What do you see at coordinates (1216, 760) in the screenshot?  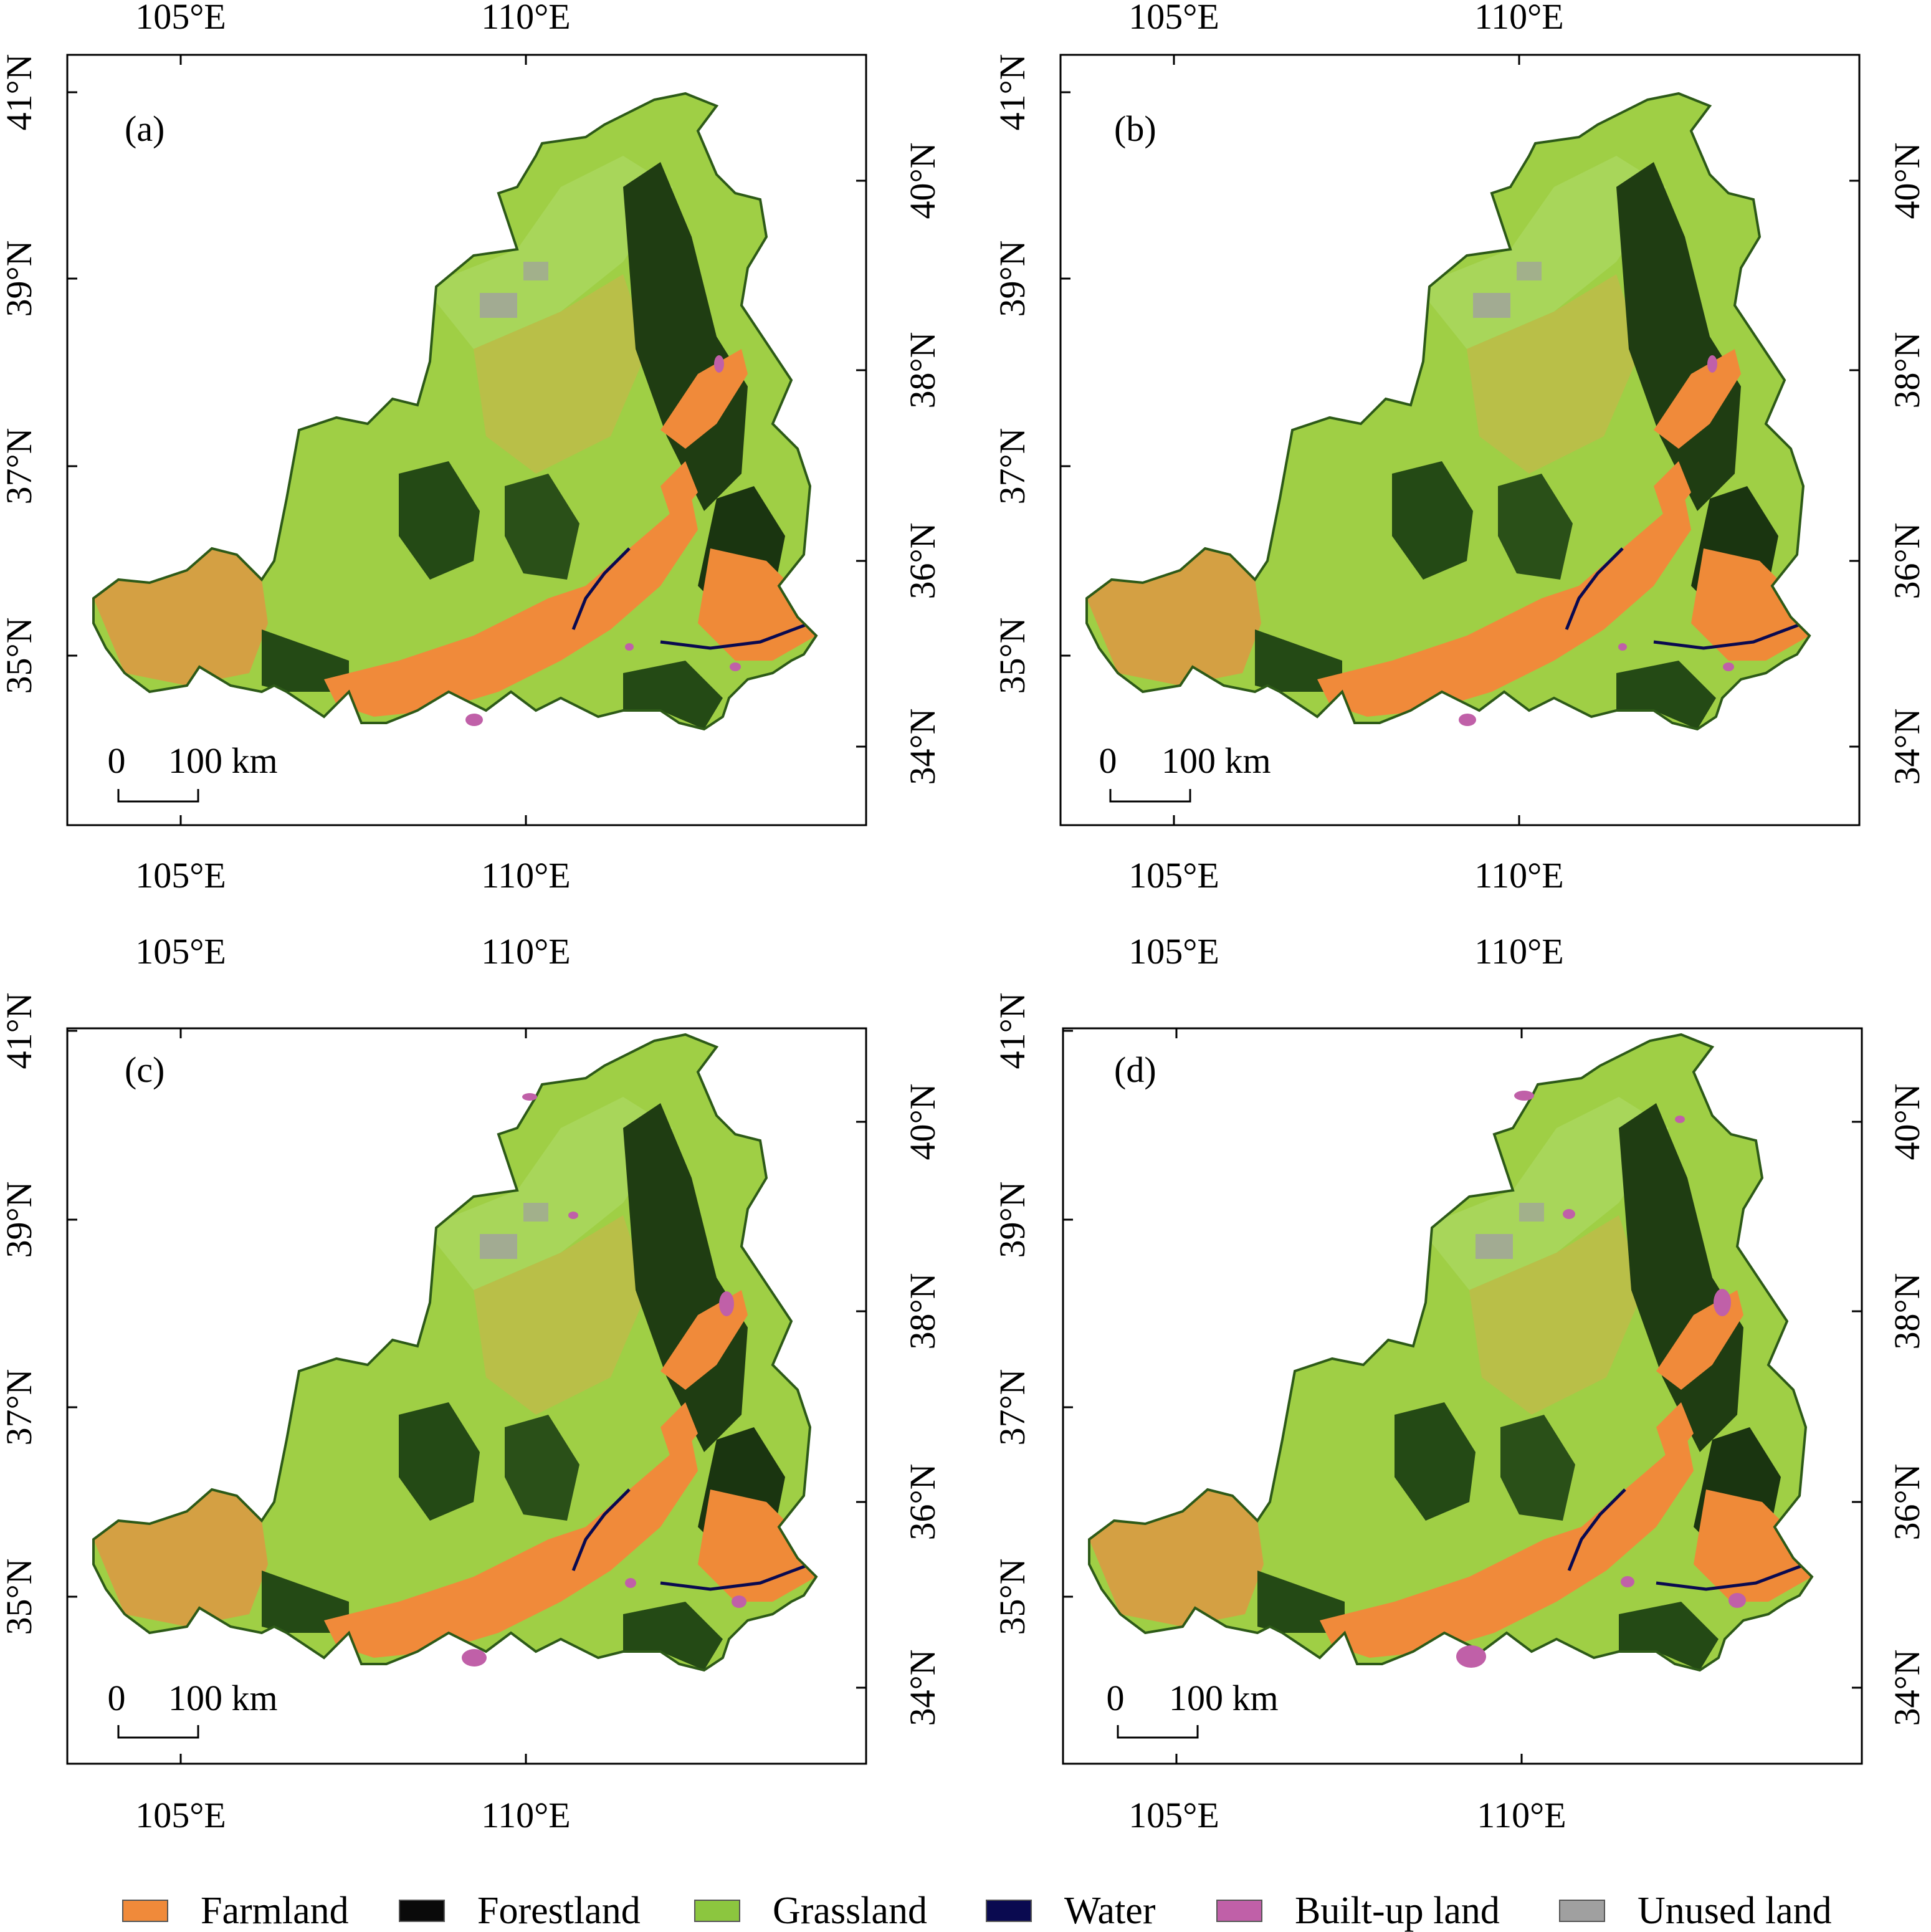 I see `panel-b-scale-length: 100 km` at bounding box center [1216, 760].